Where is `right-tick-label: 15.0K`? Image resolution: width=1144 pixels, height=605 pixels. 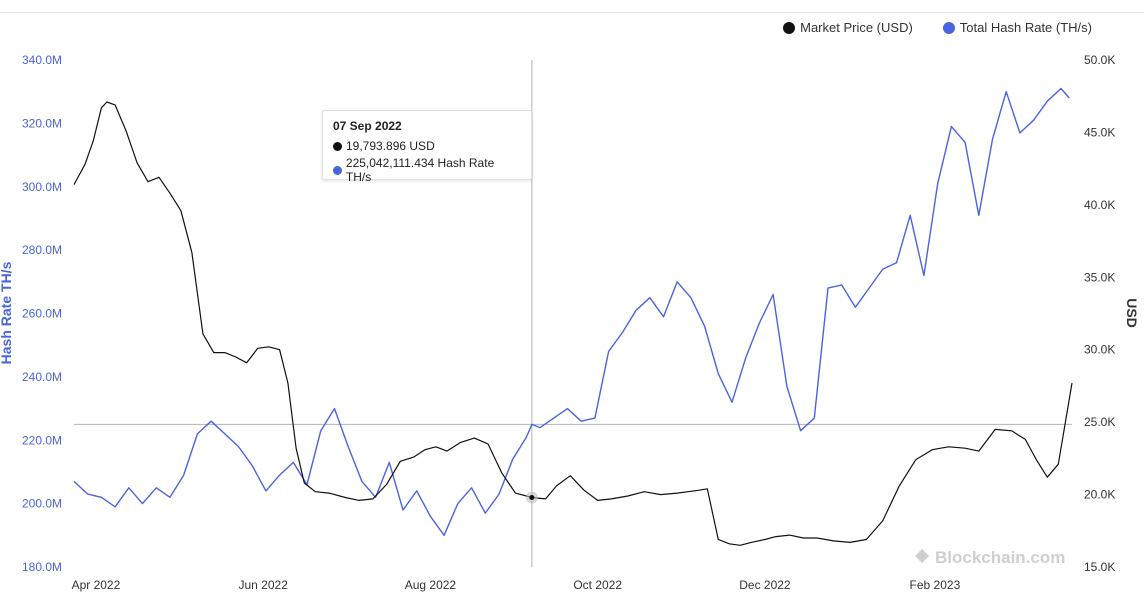 right-tick-label: 15.0K is located at coordinates (1099, 567).